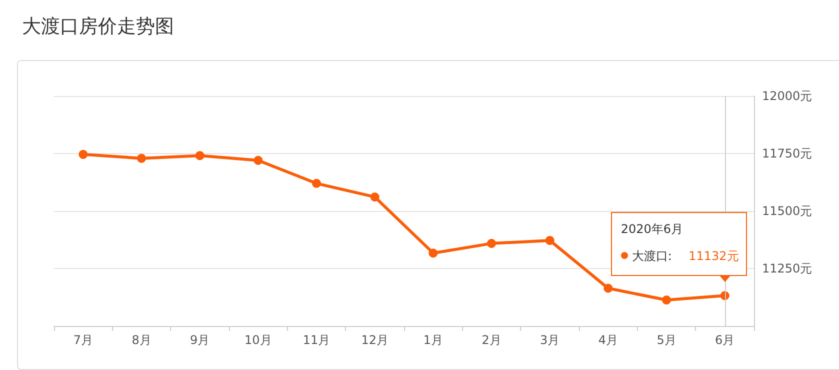 Image resolution: width=839 pixels, height=370 pixels. What do you see at coordinates (550, 340) in the screenshot?
I see `x-tick-label: 3月` at bounding box center [550, 340].